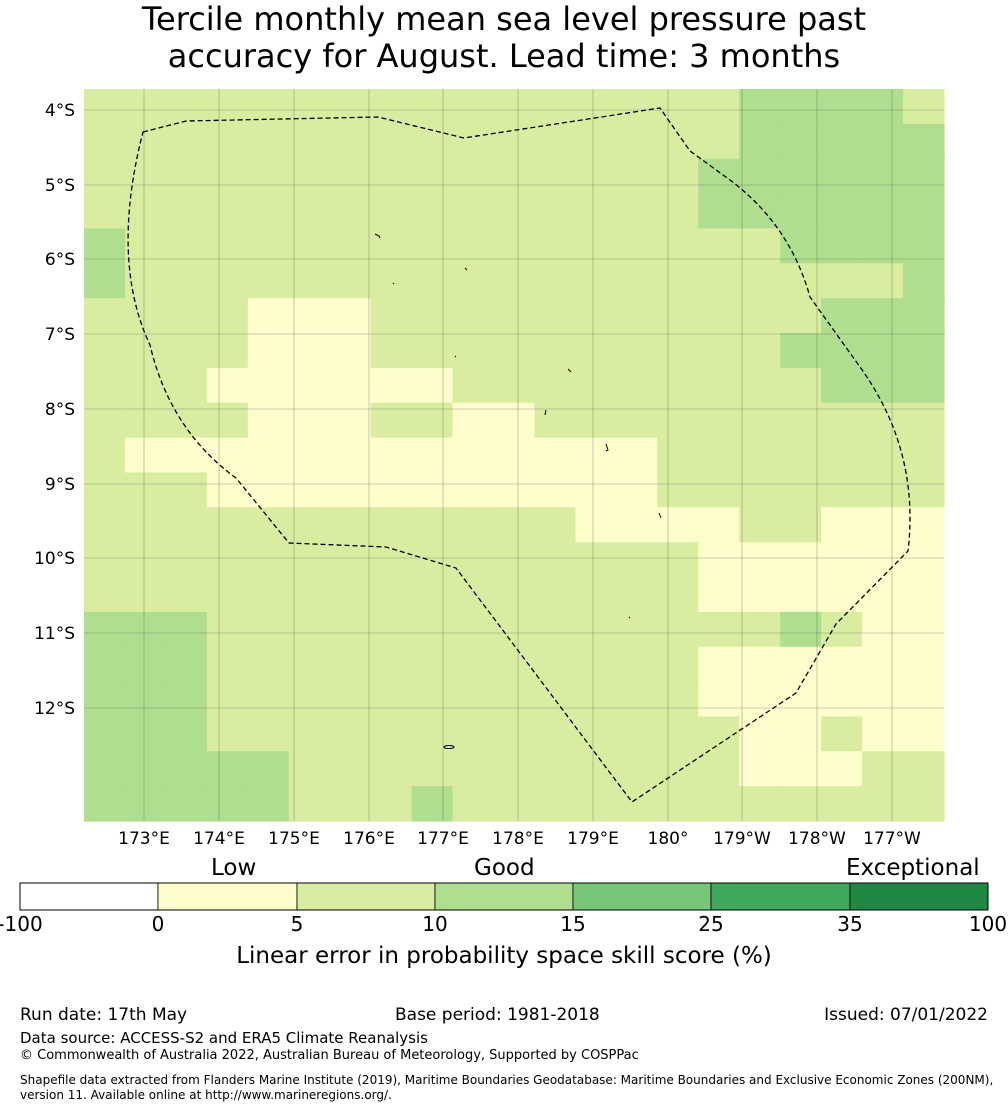 The height and width of the screenshot is (1110, 1008). I want to click on longitude-label: 176°E, so click(369, 839).